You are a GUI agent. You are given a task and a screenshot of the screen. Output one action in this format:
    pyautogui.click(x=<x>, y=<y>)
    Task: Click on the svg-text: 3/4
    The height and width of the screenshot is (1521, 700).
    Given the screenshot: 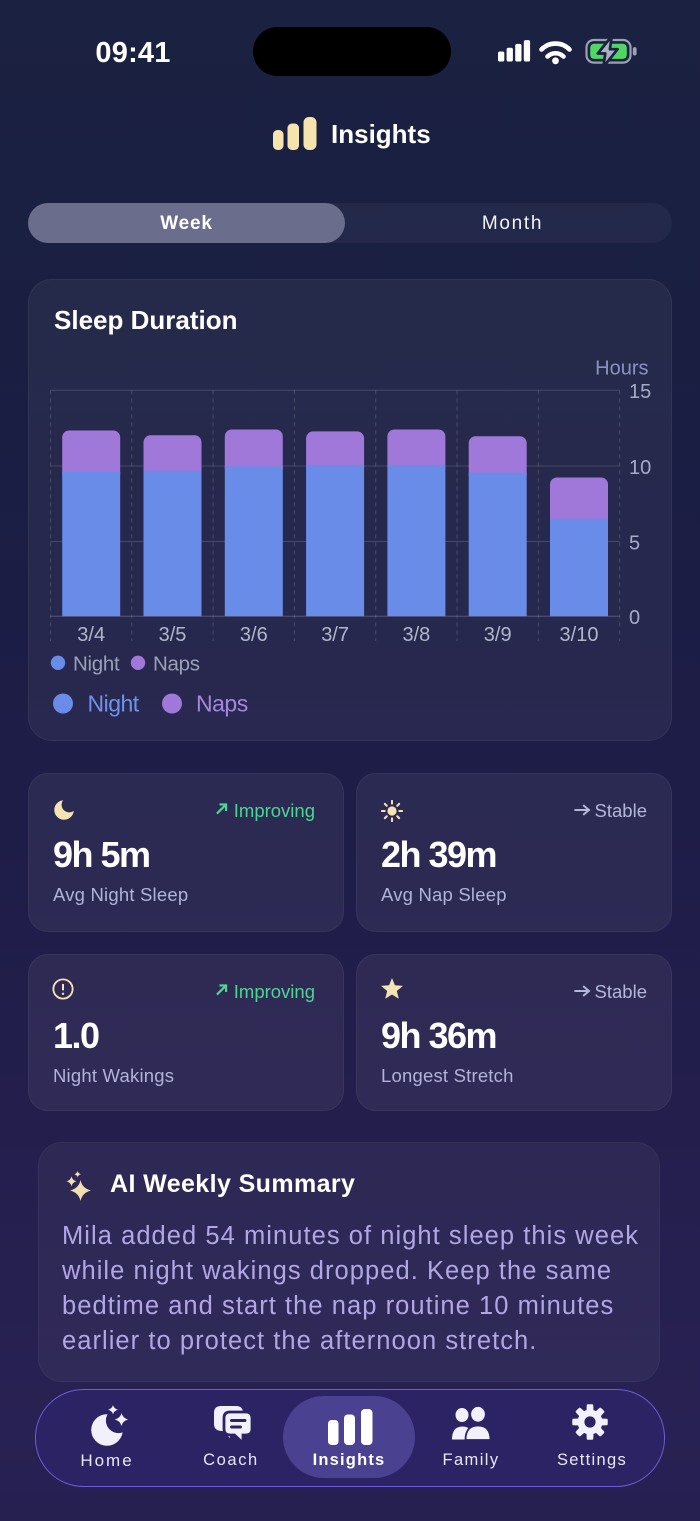 What is the action you would take?
    pyautogui.click(x=91, y=635)
    